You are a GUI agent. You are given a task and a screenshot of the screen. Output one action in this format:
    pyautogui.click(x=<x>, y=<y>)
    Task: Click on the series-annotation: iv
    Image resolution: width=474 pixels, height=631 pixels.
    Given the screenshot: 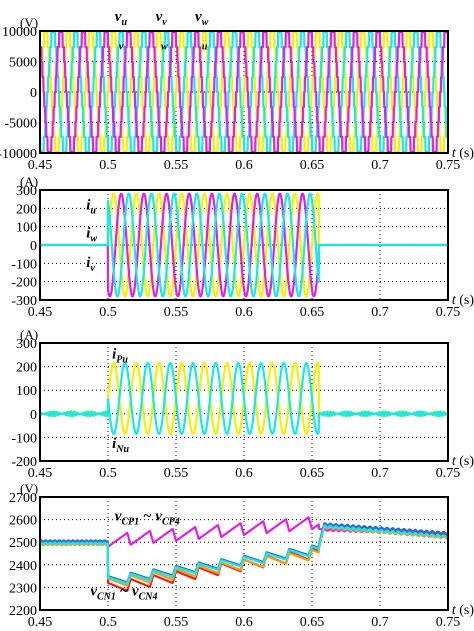 What is the action you would take?
    pyautogui.click(x=90, y=264)
    